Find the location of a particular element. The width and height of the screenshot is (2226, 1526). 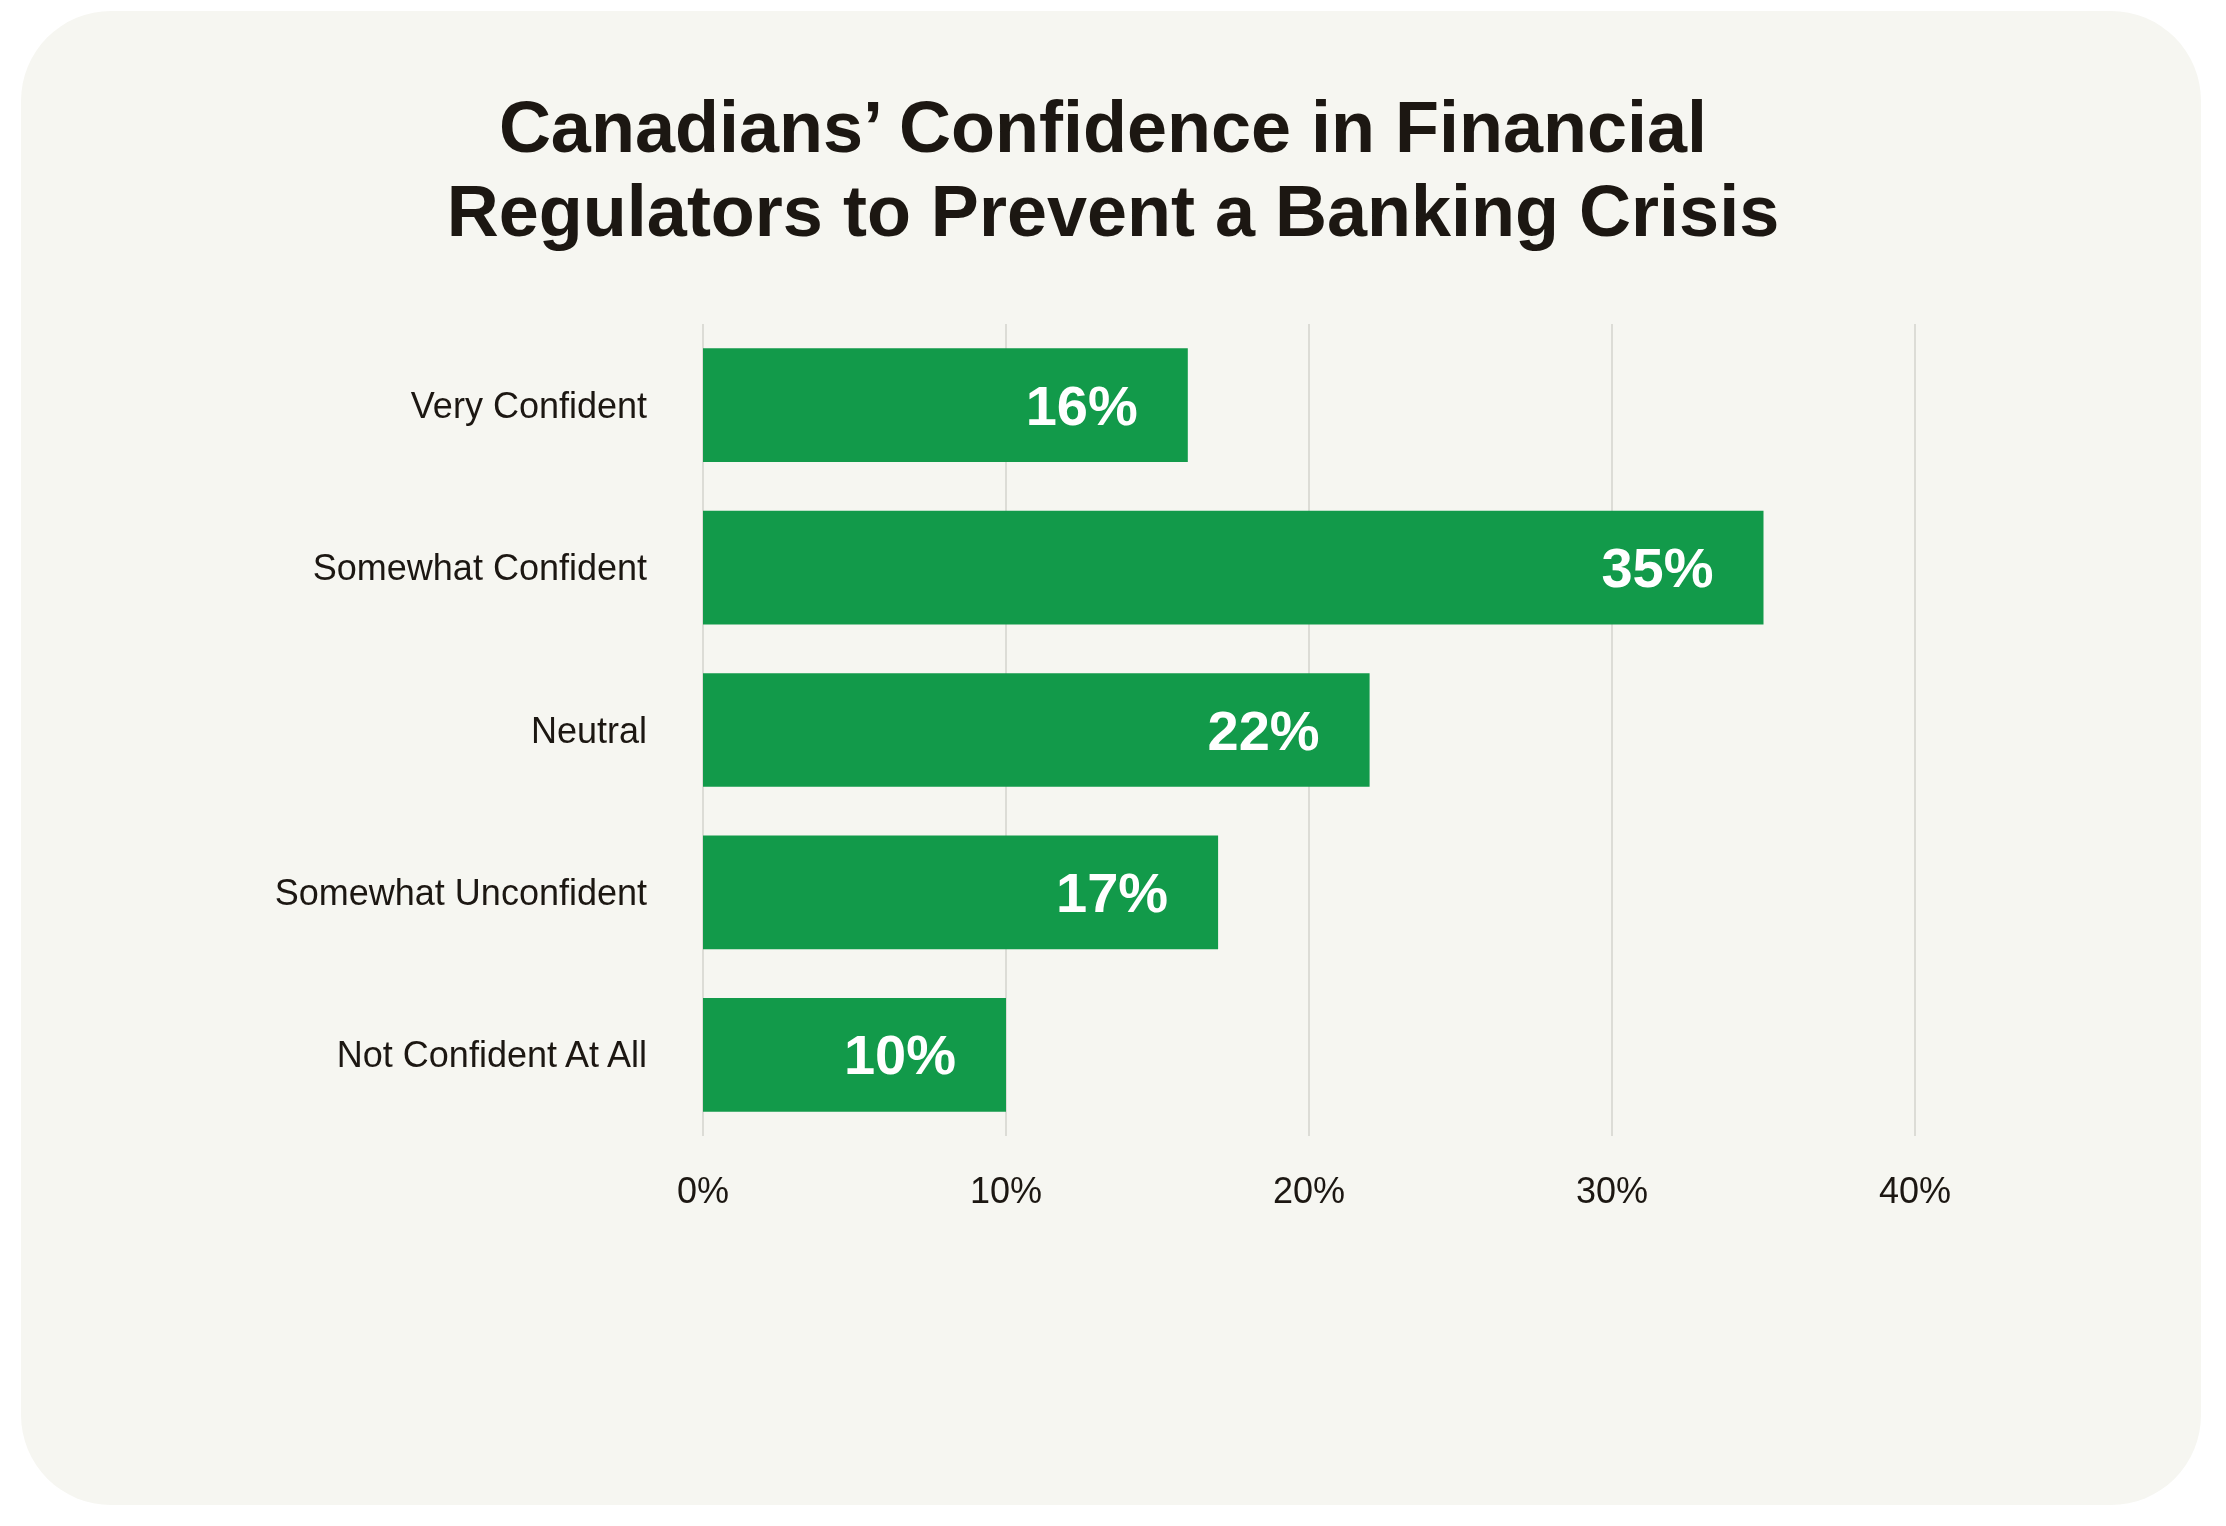

data-label: 17% is located at coordinates (1112, 892).